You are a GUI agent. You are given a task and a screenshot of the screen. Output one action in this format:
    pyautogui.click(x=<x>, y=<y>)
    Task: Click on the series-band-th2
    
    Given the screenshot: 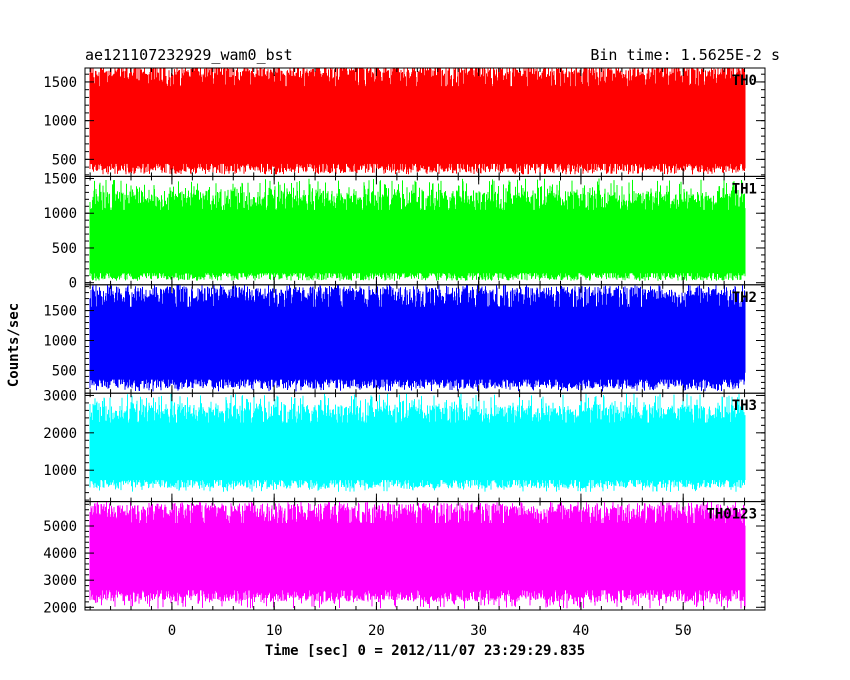 What is the action you would take?
    pyautogui.click(x=417, y=343)
    